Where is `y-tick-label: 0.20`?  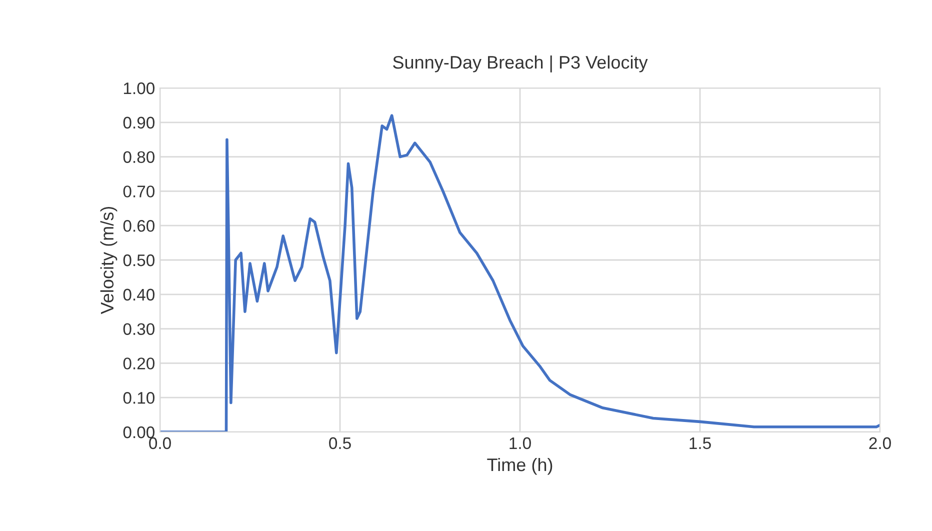 y-tick-label: 0.20 is located at coordinates (138, 364).